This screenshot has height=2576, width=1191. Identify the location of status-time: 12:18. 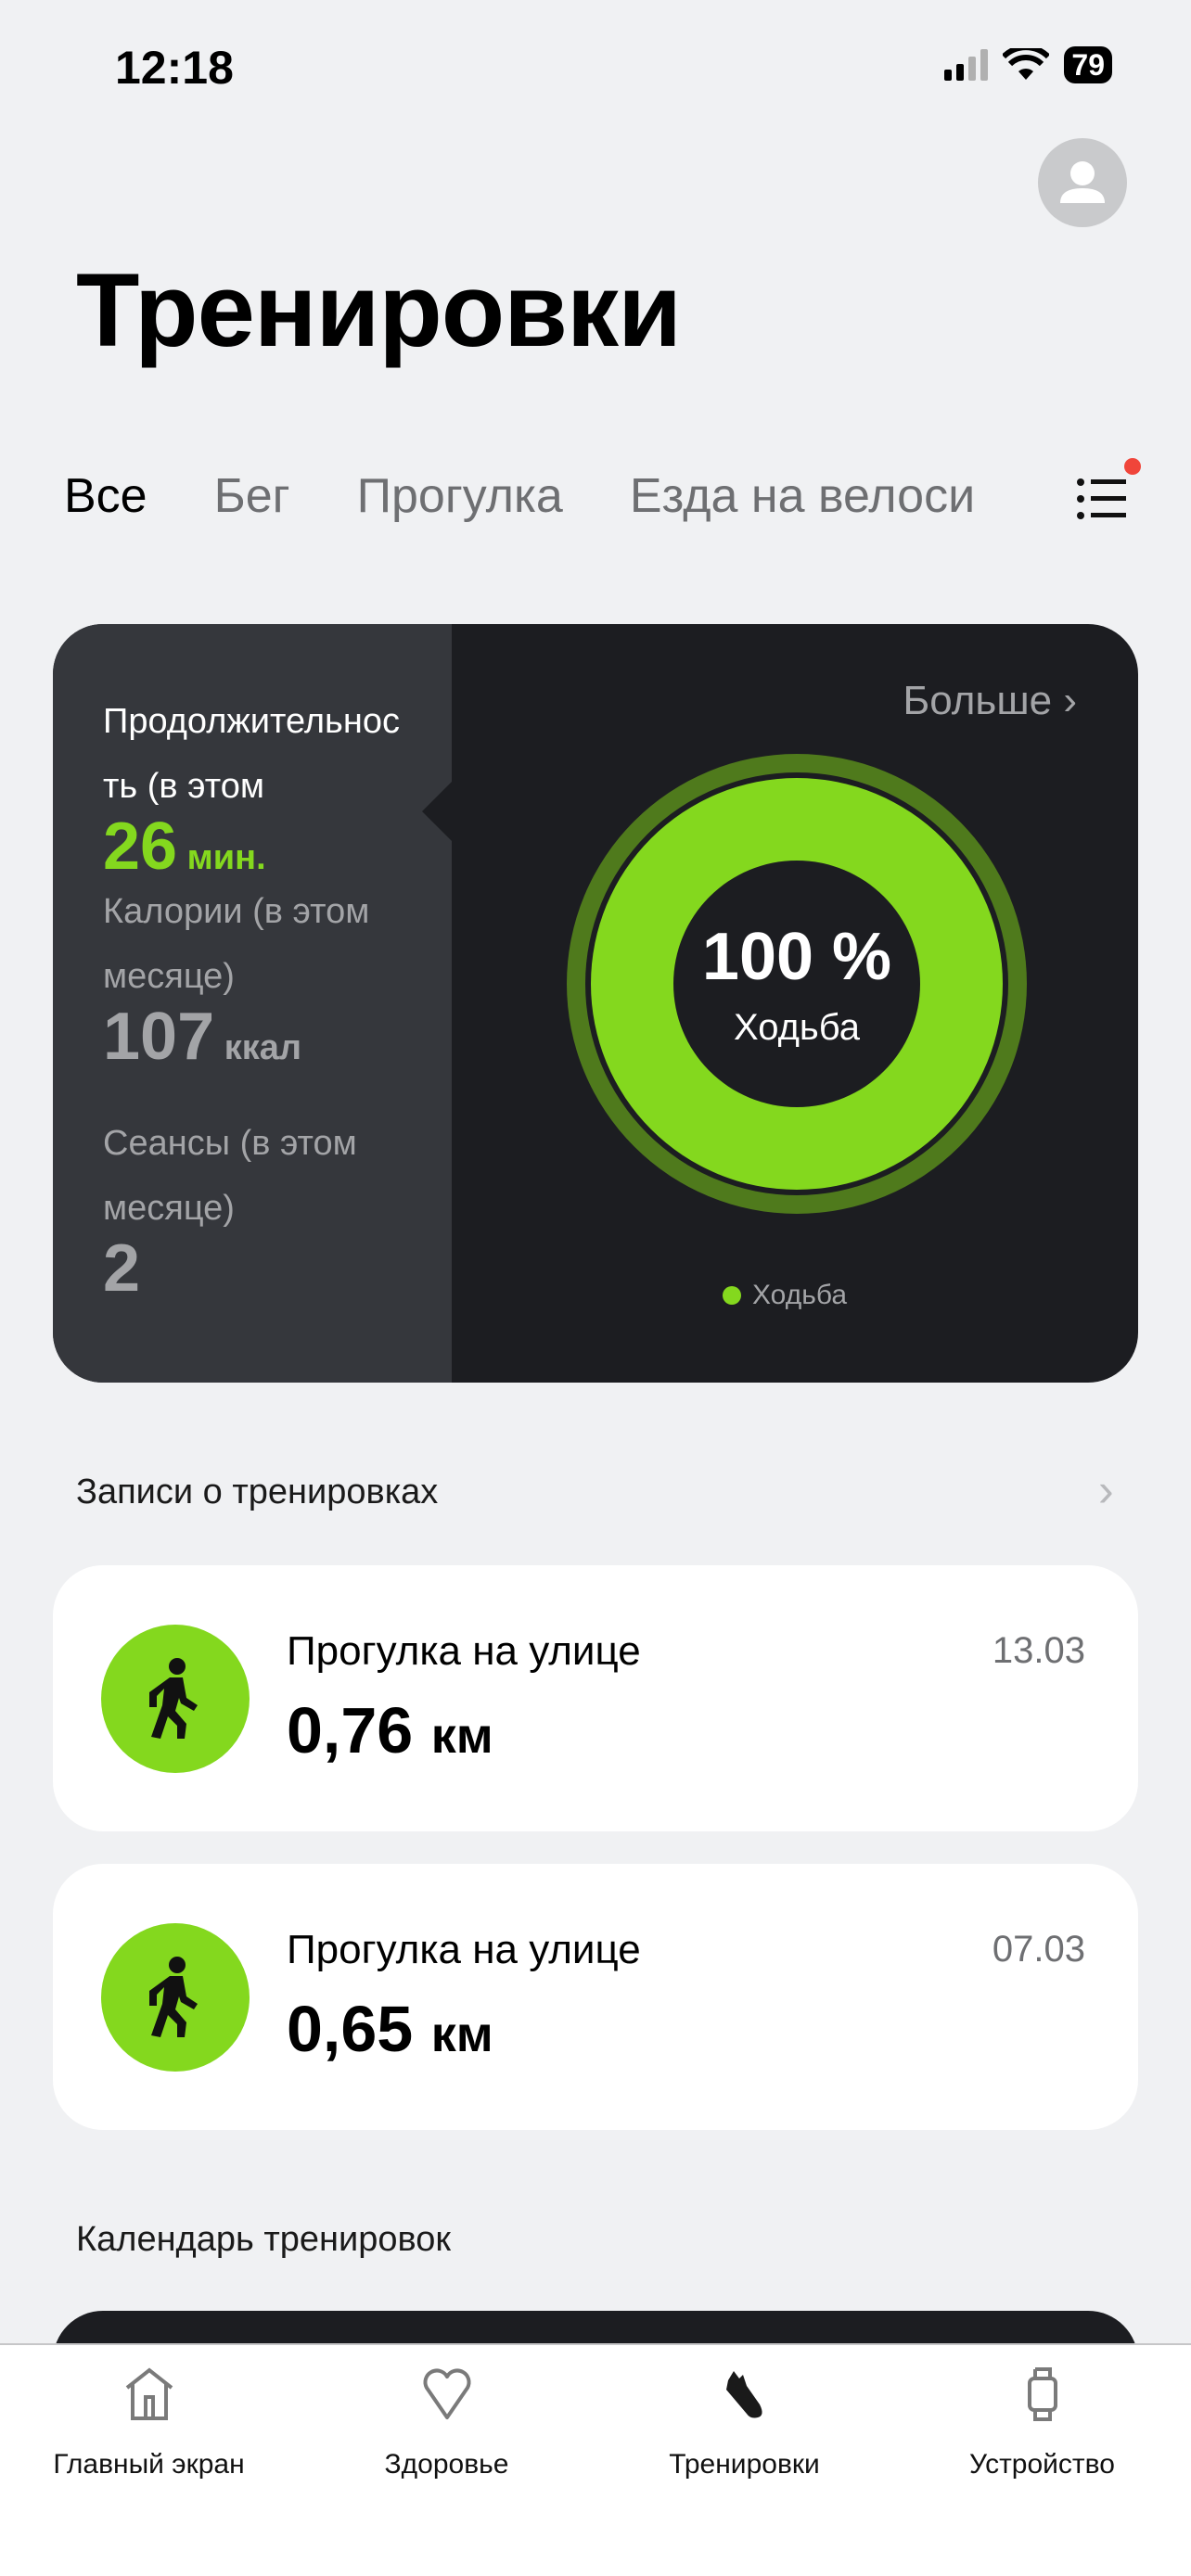
(174, 68).